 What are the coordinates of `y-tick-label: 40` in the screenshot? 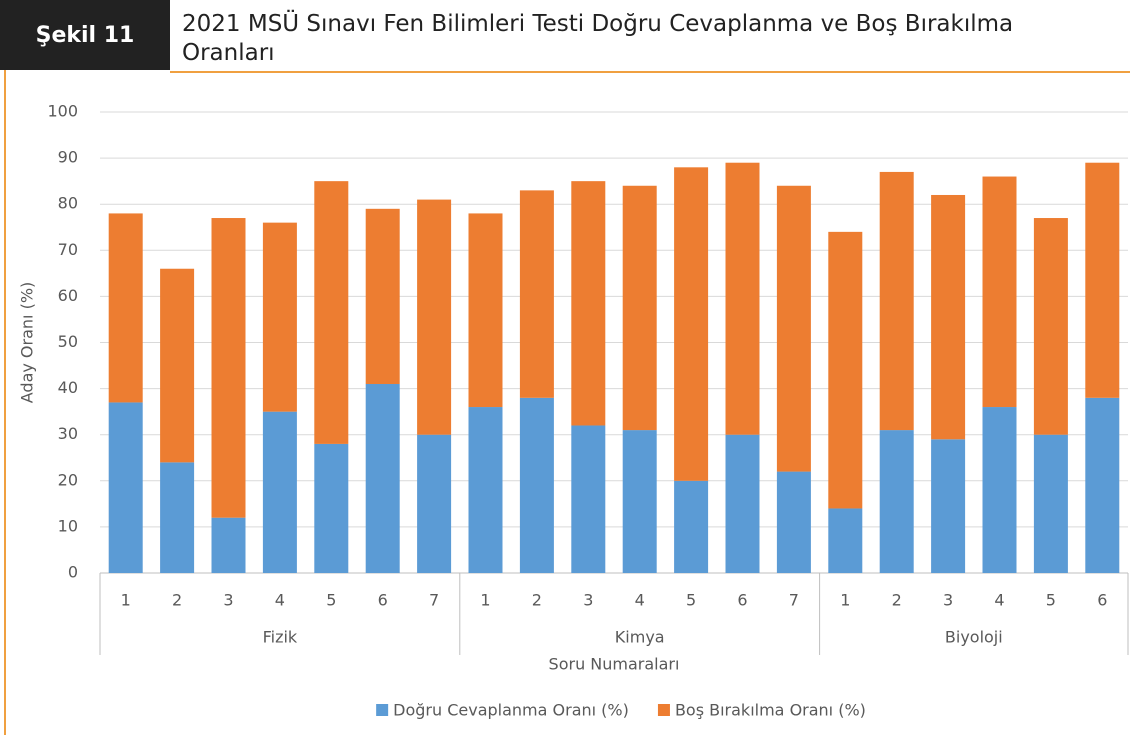 It's located at (68, 387).